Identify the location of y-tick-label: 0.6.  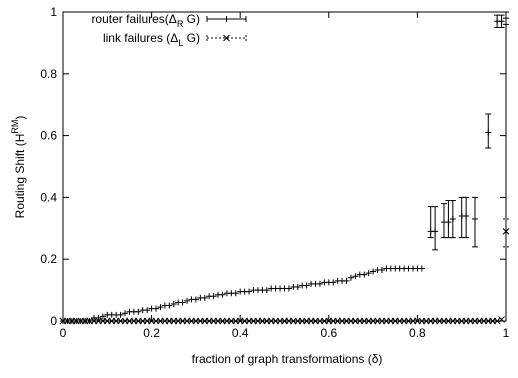
(48, 136).